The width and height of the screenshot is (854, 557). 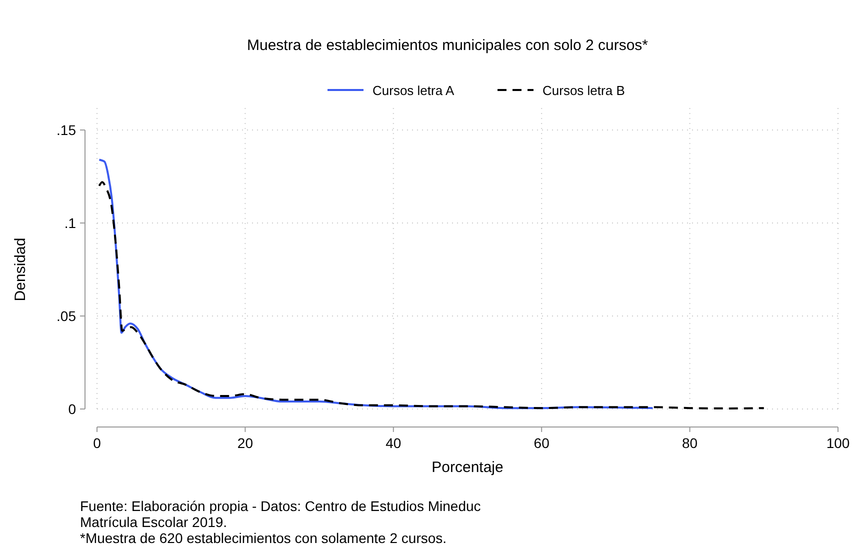 I want to click on text: Matrícula Escolar 2019., so click(x=154, y=522).